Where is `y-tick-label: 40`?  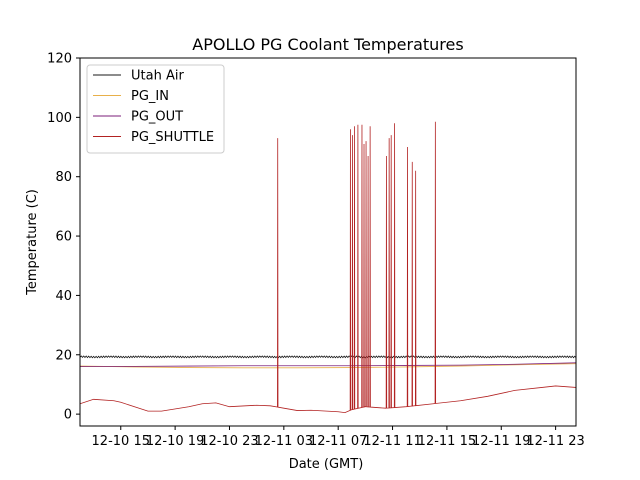 y-tick-label: 40 is located at coordinates (63, 296).